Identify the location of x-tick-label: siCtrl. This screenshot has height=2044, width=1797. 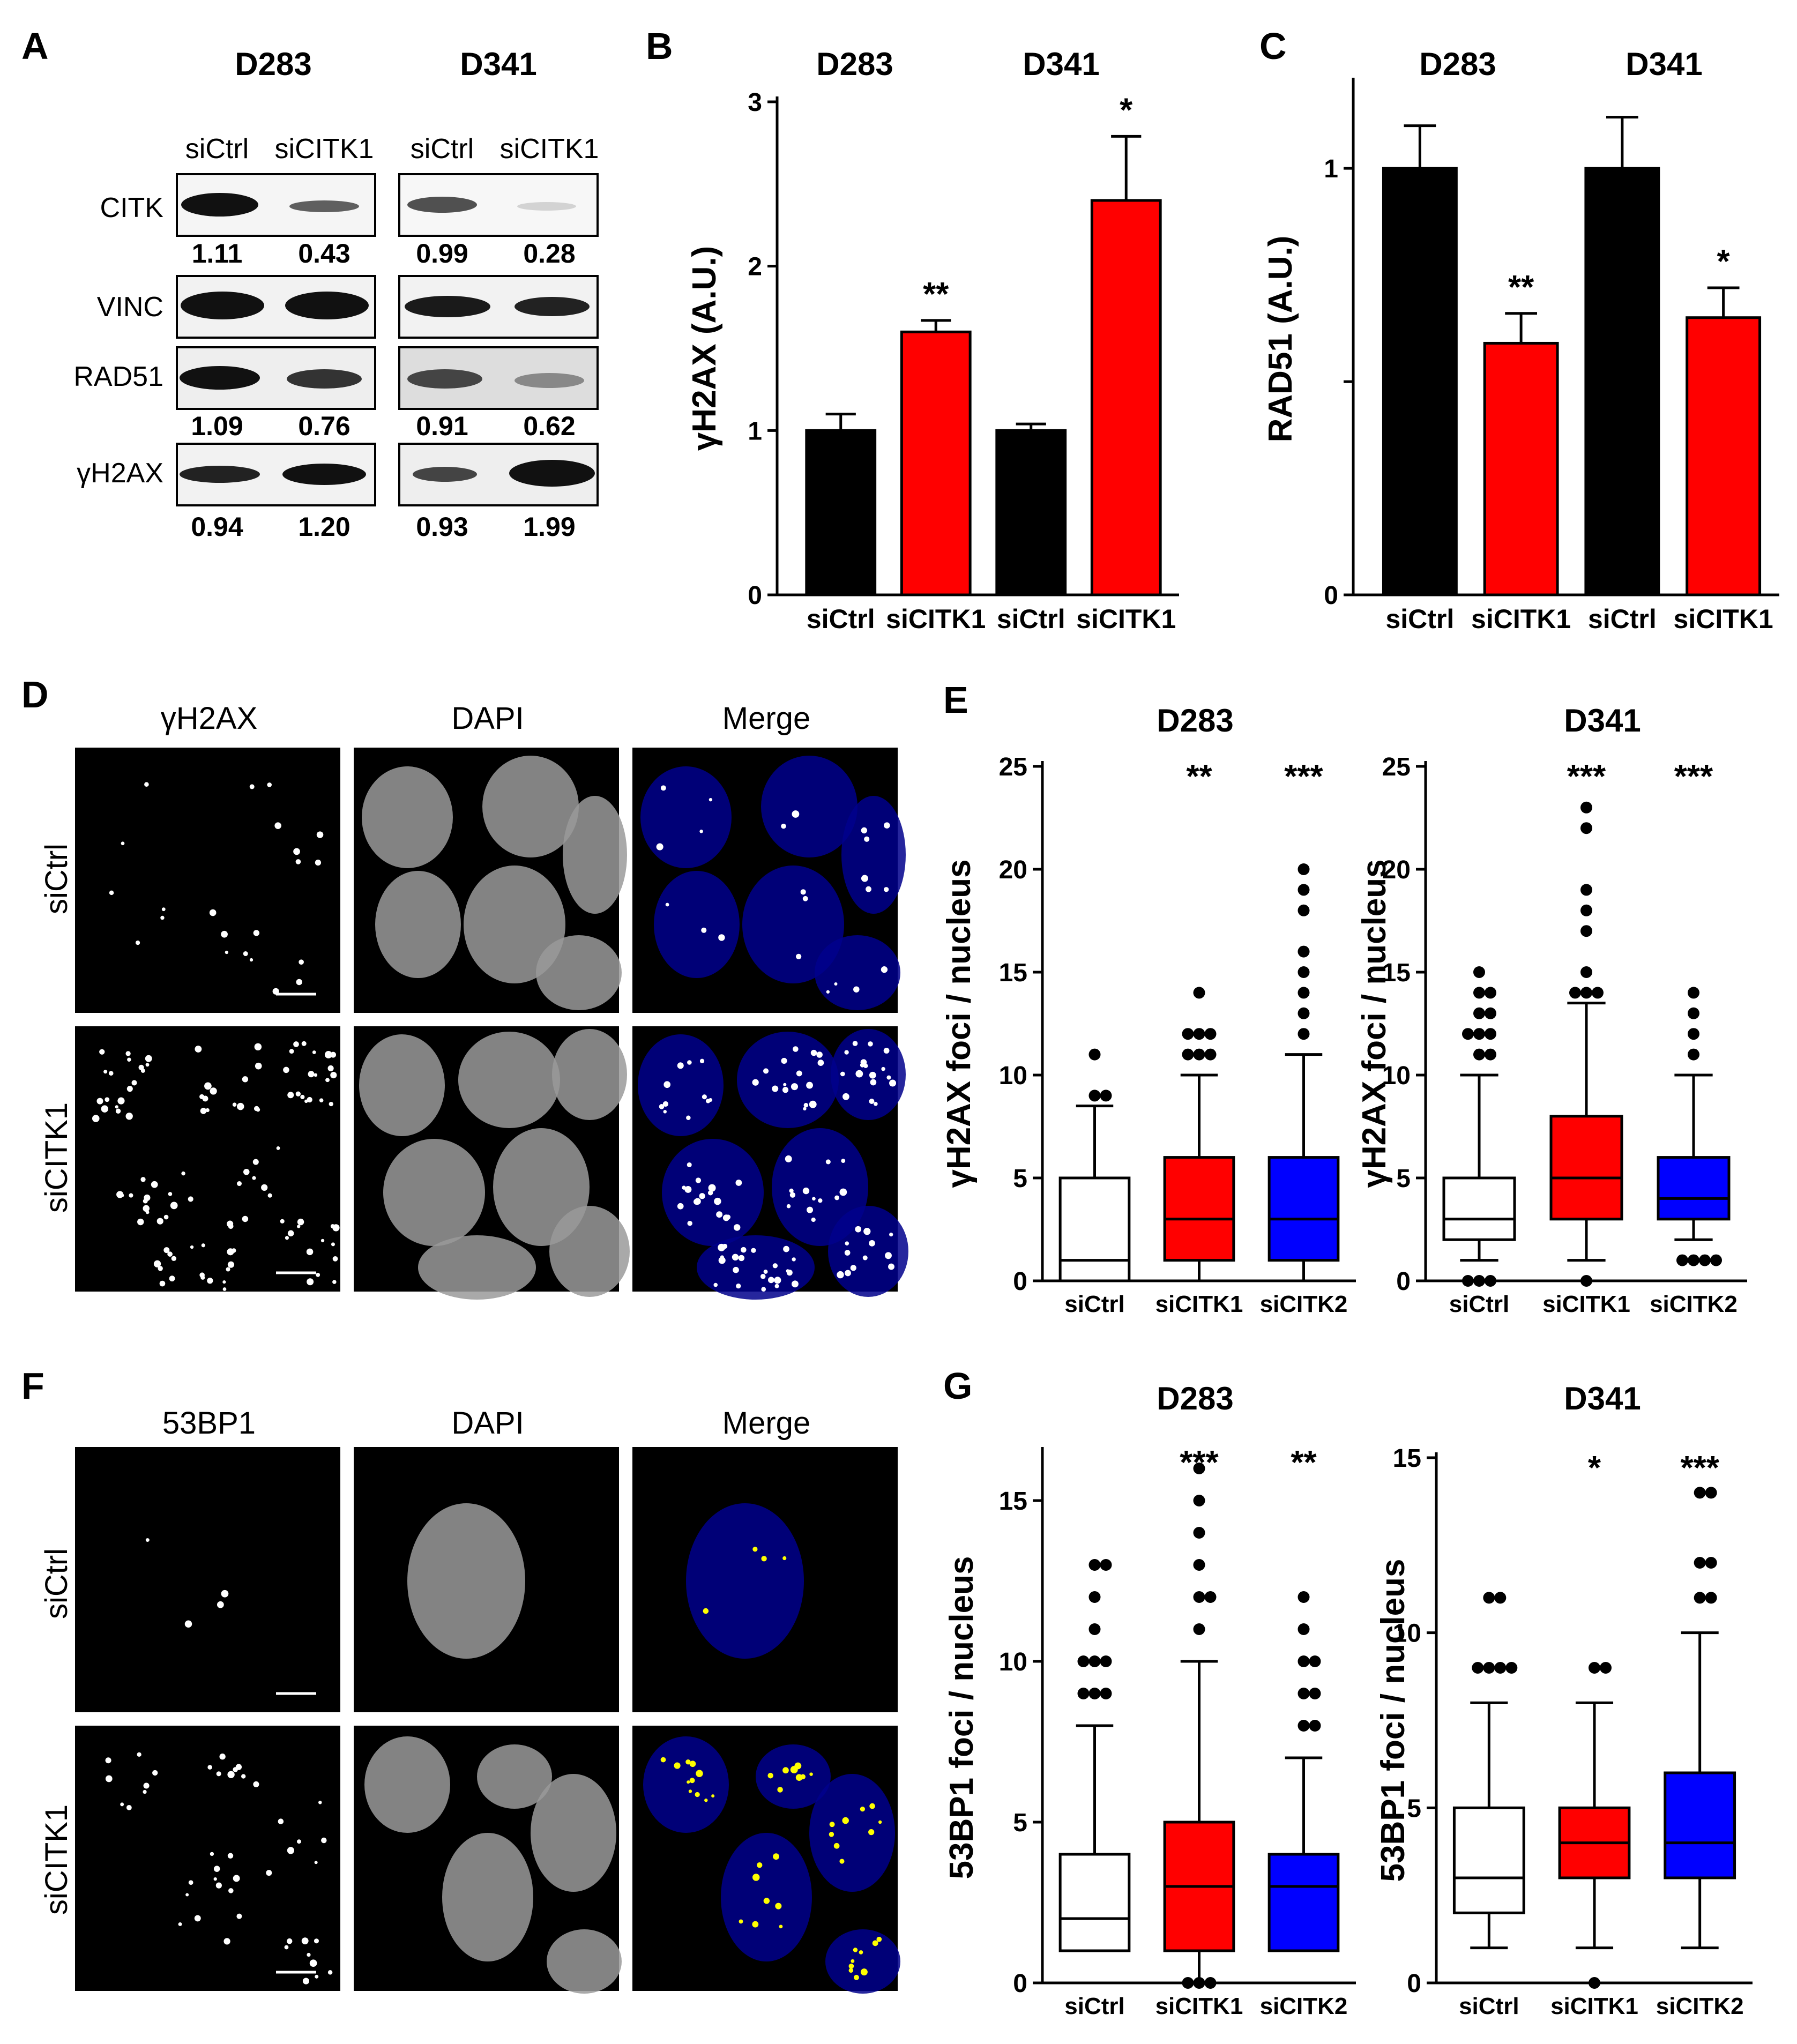
(1479, 1304).